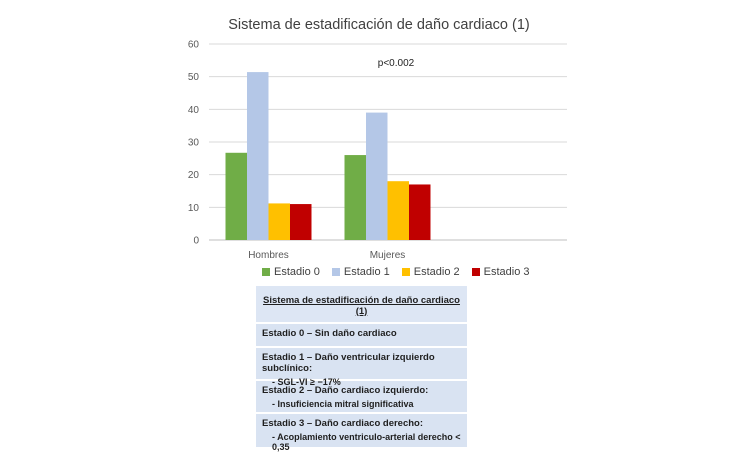  Describe the element at coordinates (297, 272) in the screenshot. I see `legend-label: Estadio 0` at that location.